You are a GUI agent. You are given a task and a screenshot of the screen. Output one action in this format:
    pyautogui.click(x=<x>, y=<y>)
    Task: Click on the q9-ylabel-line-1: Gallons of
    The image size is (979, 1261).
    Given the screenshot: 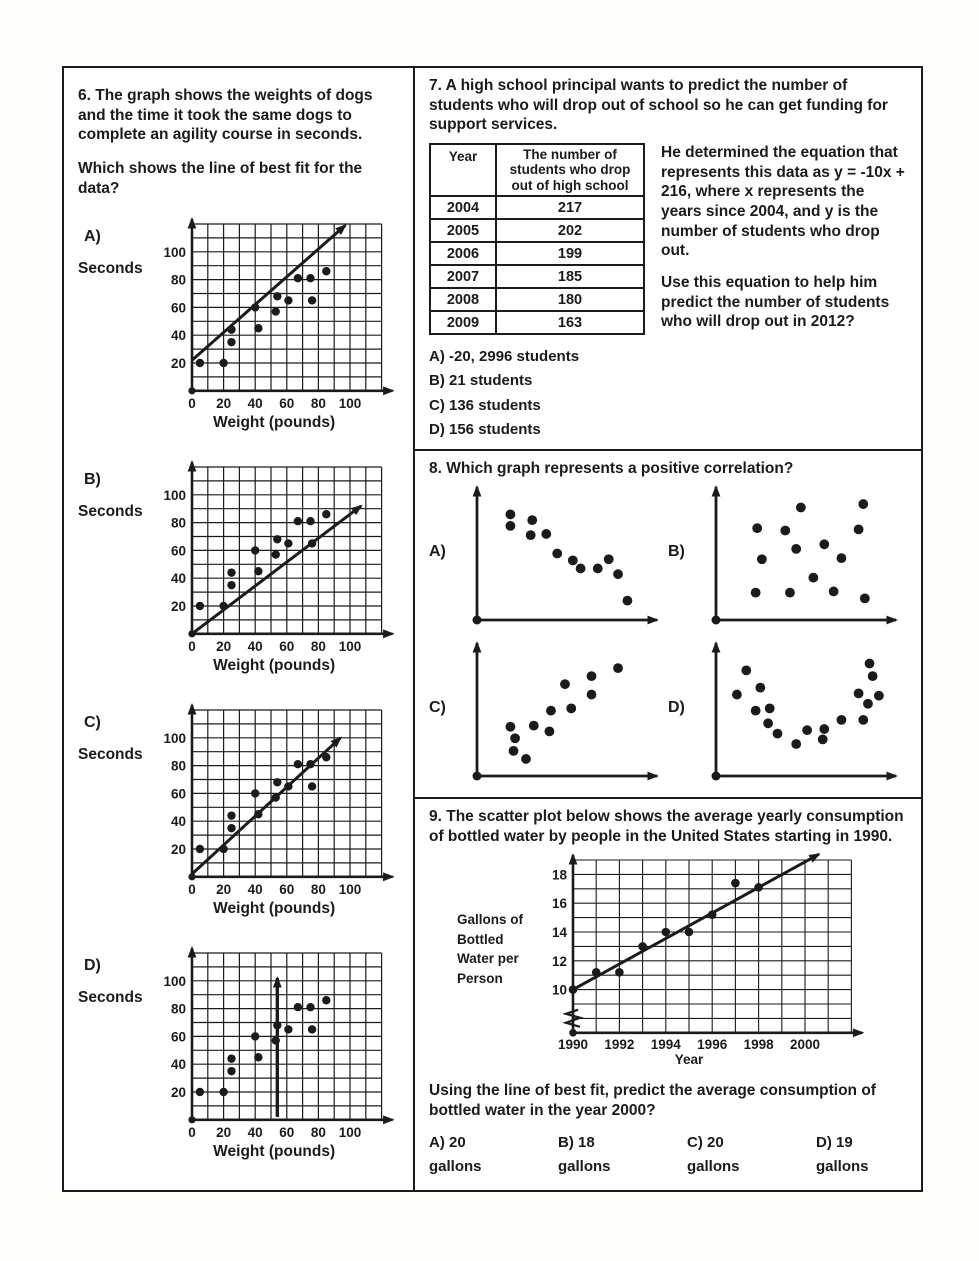 What is the action you would take?
    pyautogui.click(x=490, y=920)
    